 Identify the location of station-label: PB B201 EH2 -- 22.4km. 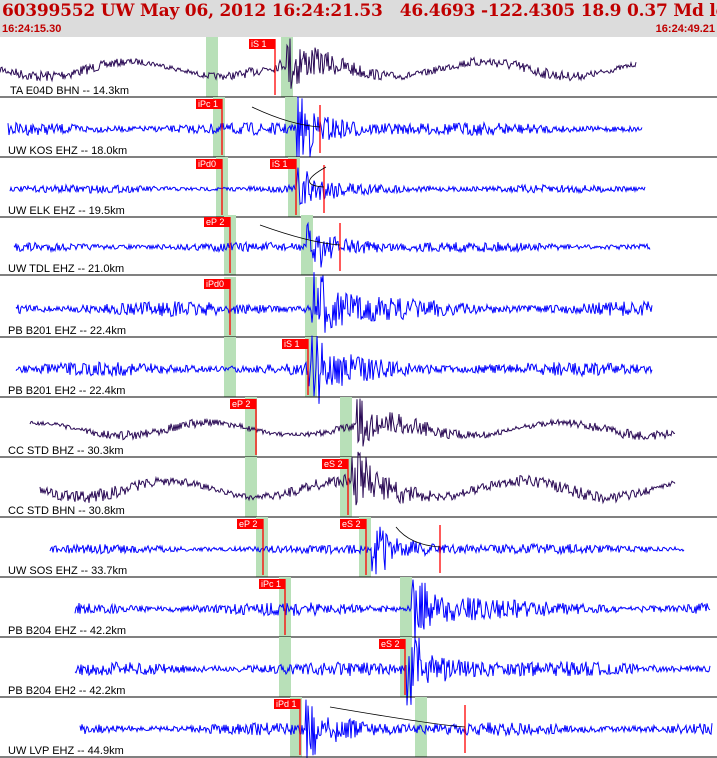
(66, 391).